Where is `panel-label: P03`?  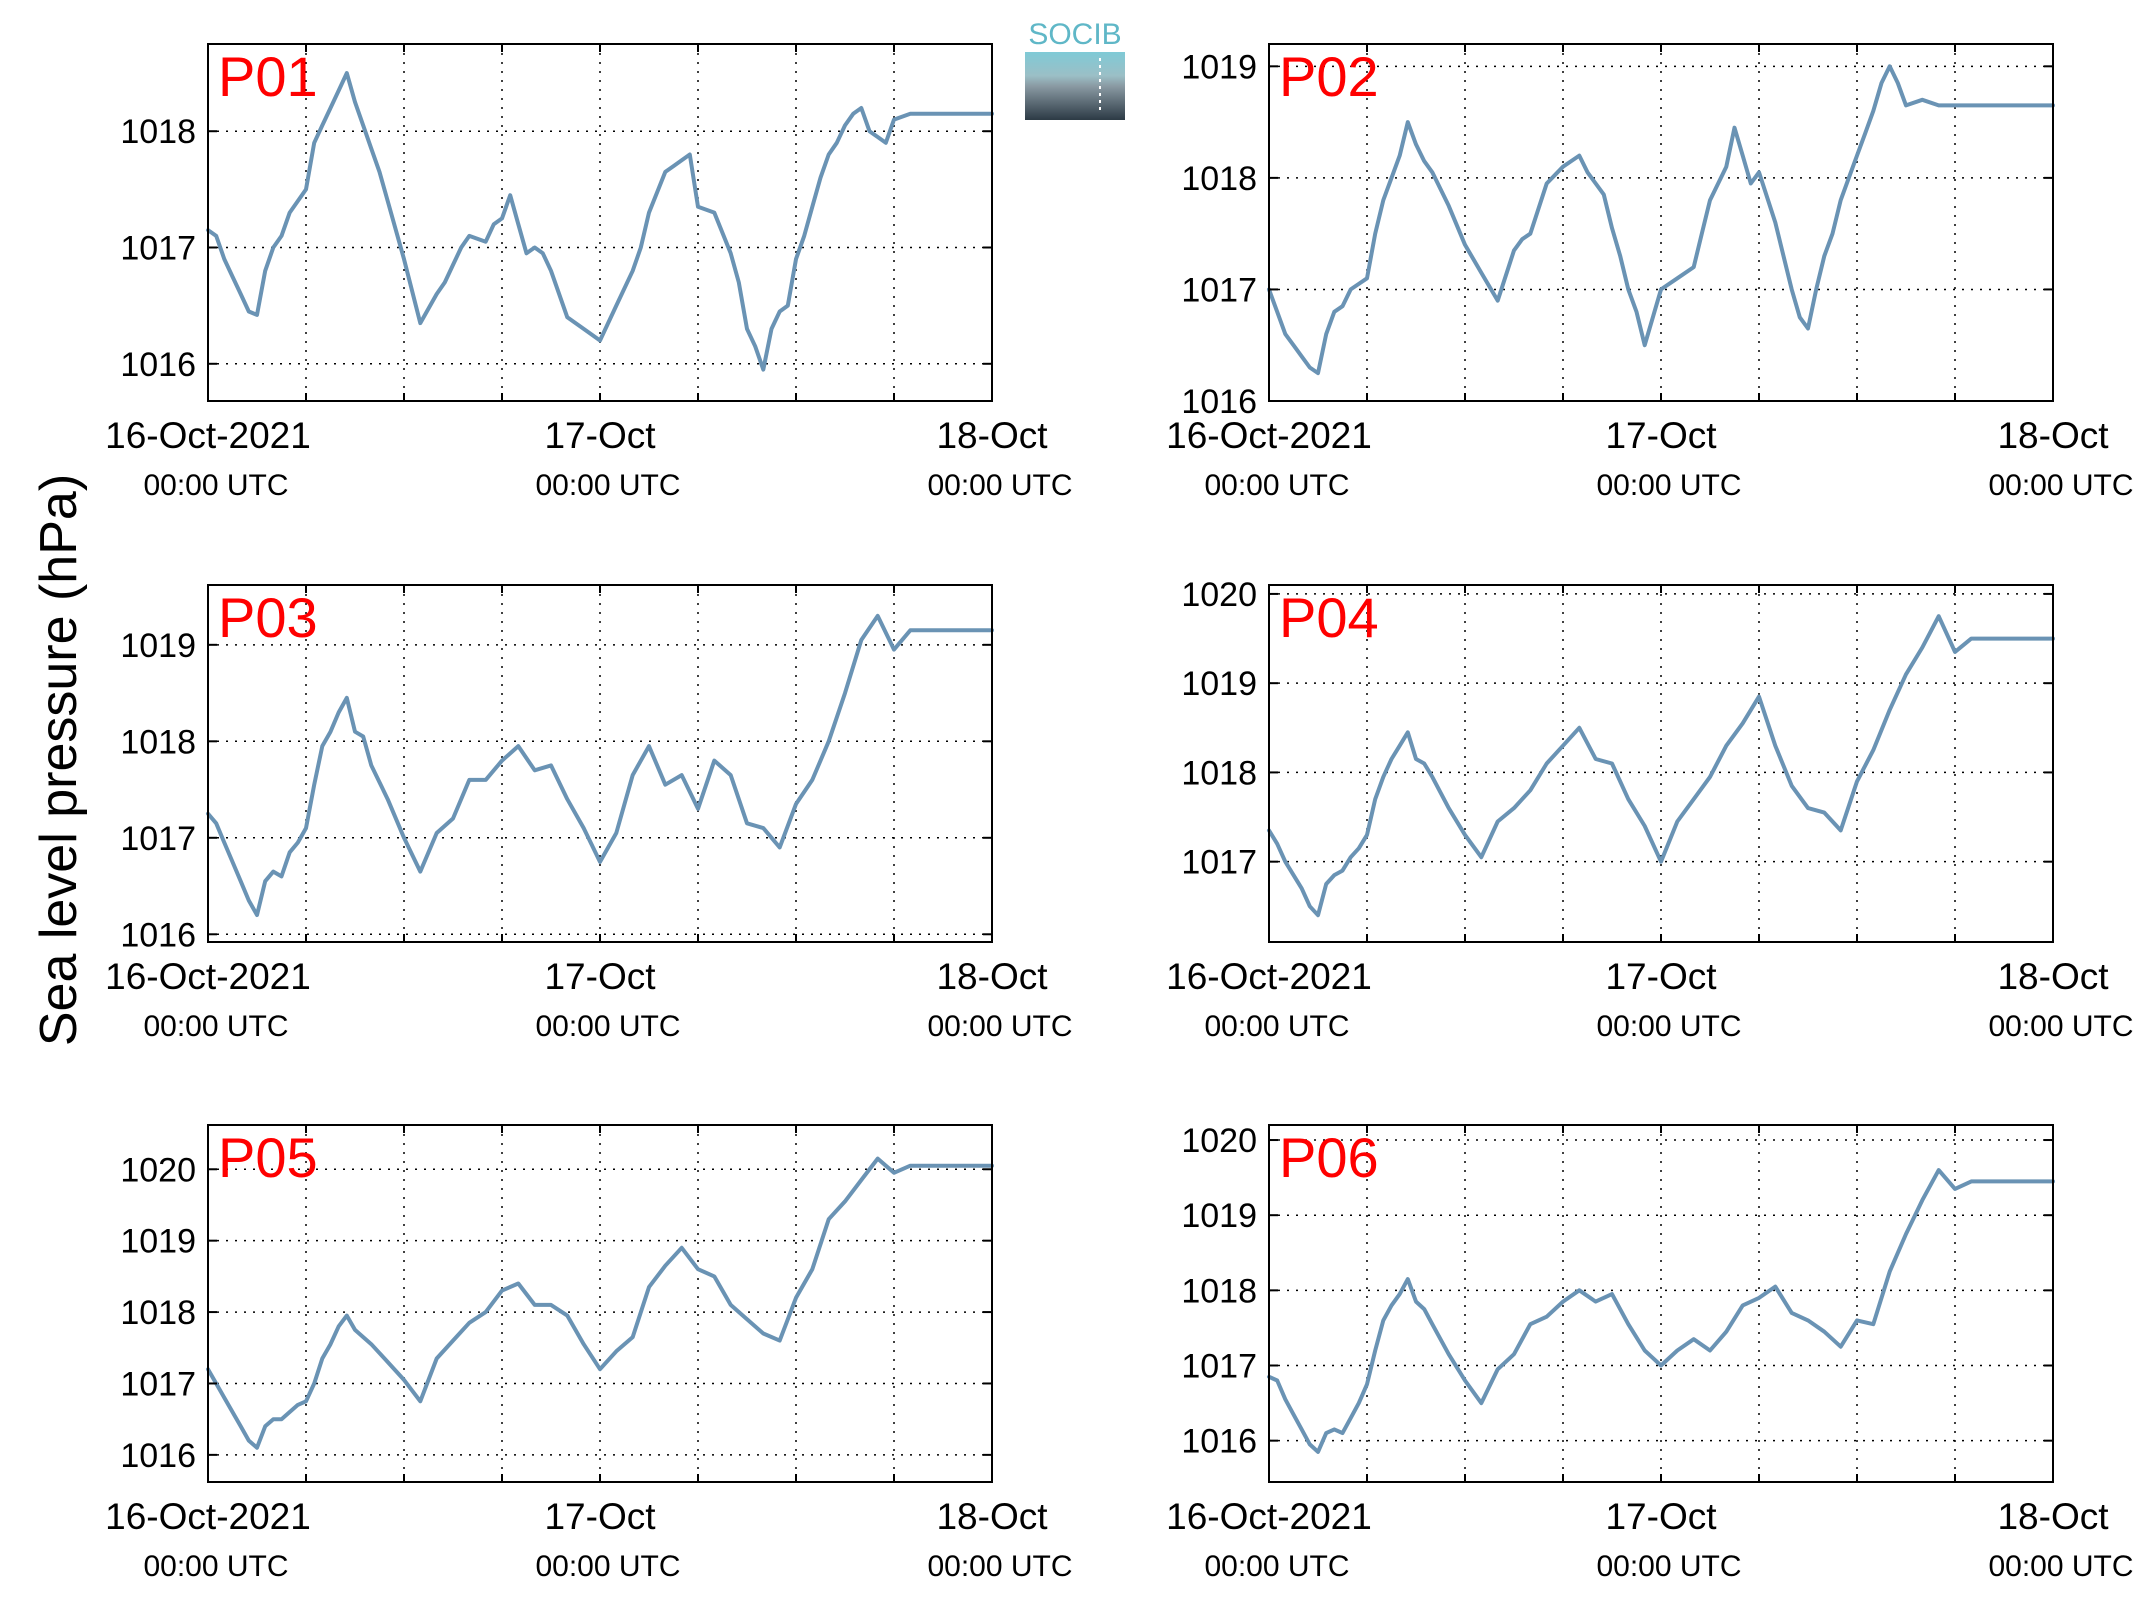
panel-label: P03 is located at coordinates (268, 617).